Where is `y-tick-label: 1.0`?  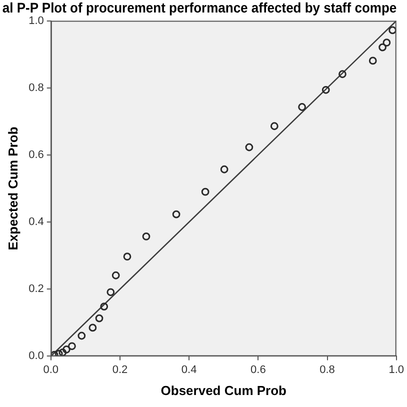
y-tick-label: 1.0 is located at coordinates (36, 20).